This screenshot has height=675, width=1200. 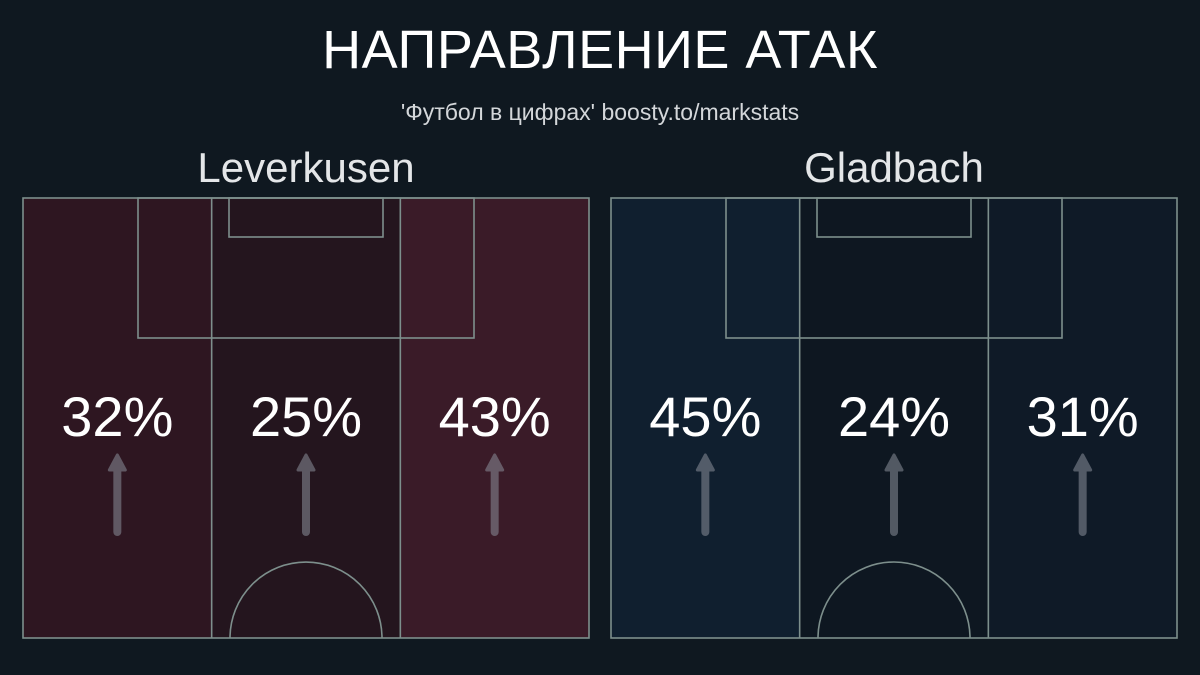 I want to click on zone-percent-label: 31%, so click(x=1083, y=416).